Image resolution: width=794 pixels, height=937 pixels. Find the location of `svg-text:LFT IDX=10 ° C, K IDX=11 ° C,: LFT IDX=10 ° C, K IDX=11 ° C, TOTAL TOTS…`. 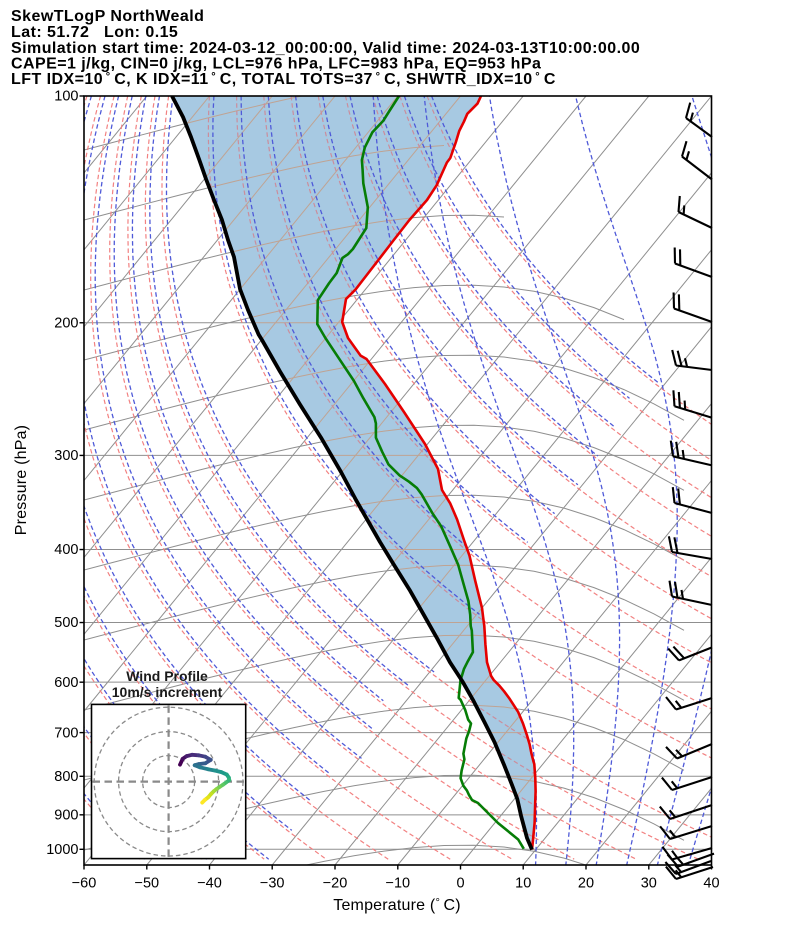

svg-text:LFT IDX=10 ° C, K IDX=11 ° C,: LFT IDX=10 ° C, K IDX=11 ° C, TOTAL TOTS… is located at coordinates (283, 79).